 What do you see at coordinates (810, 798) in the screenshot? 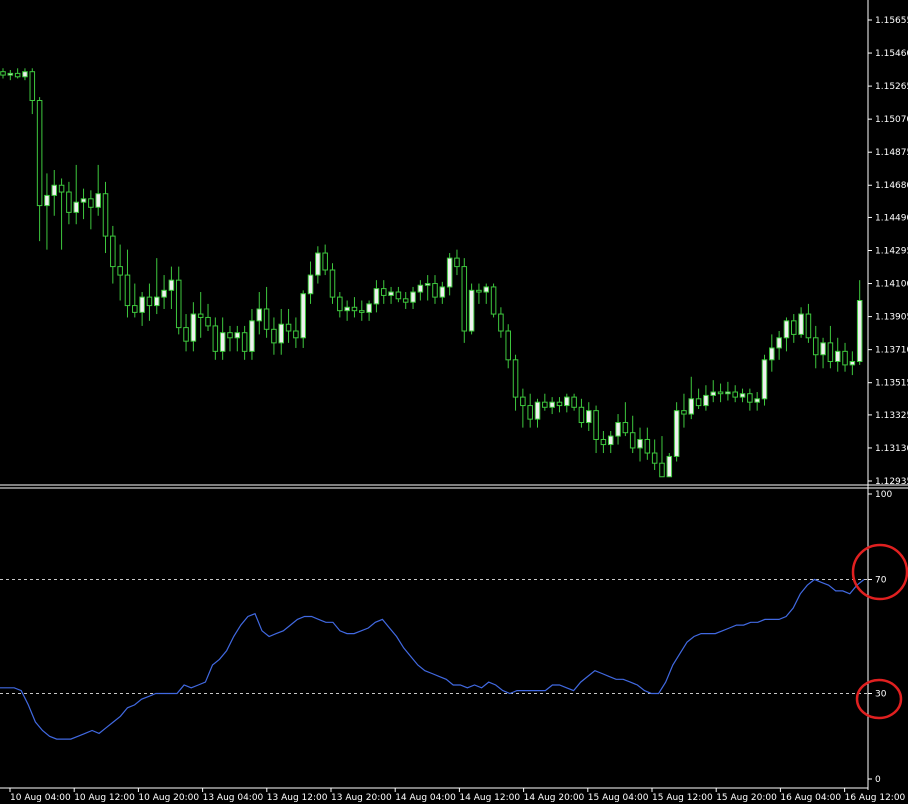
I see `time-tick-label: 16 Aug 04:00` at bounding box center [810, 798].